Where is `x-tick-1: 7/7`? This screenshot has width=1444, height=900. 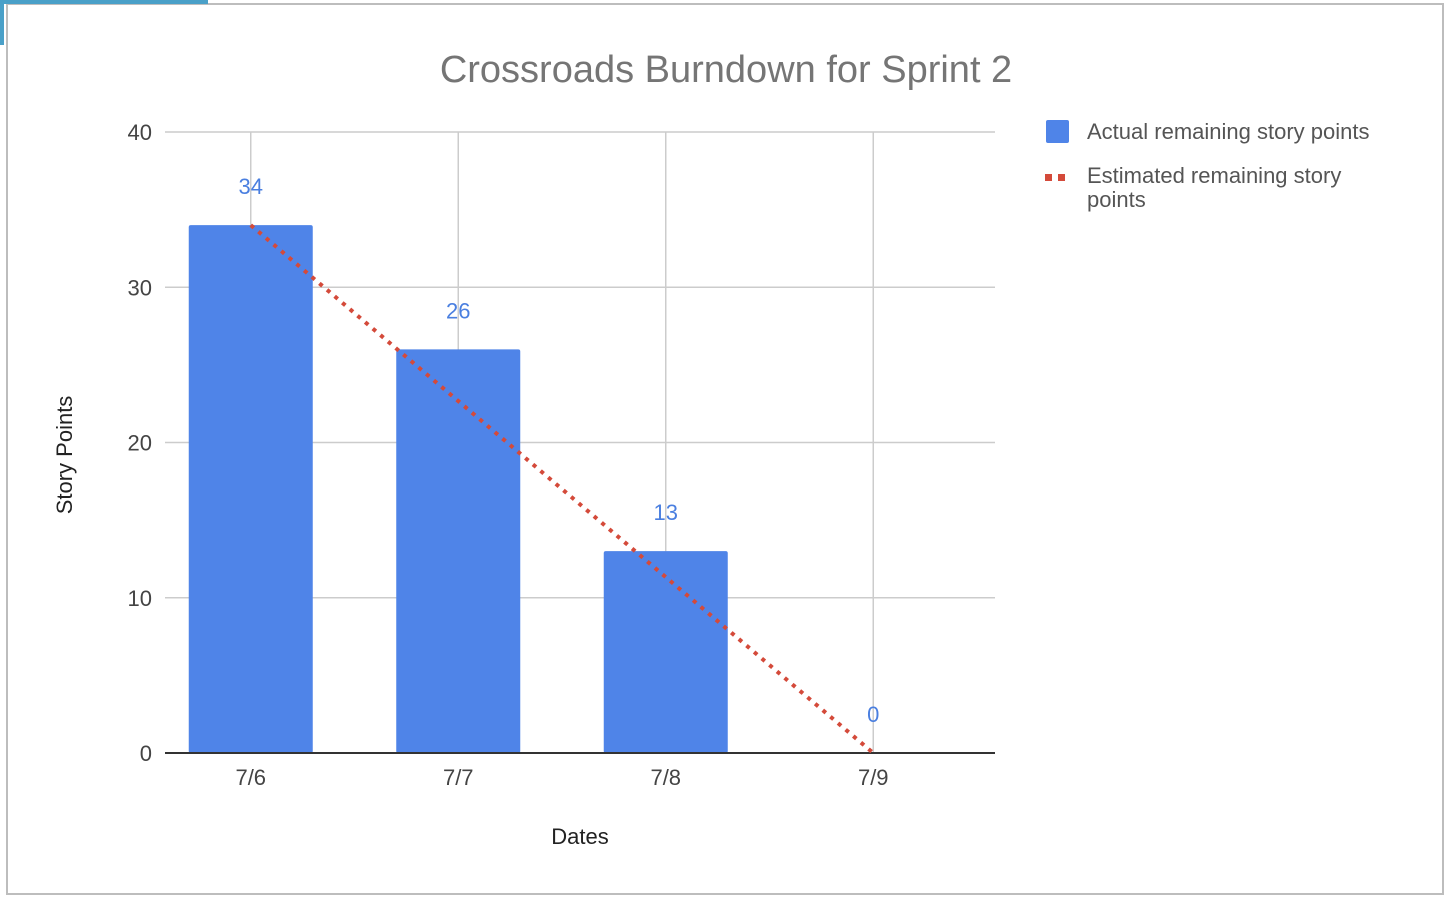
x-tick-1: 7/7 is located at coordinates (458, 777).